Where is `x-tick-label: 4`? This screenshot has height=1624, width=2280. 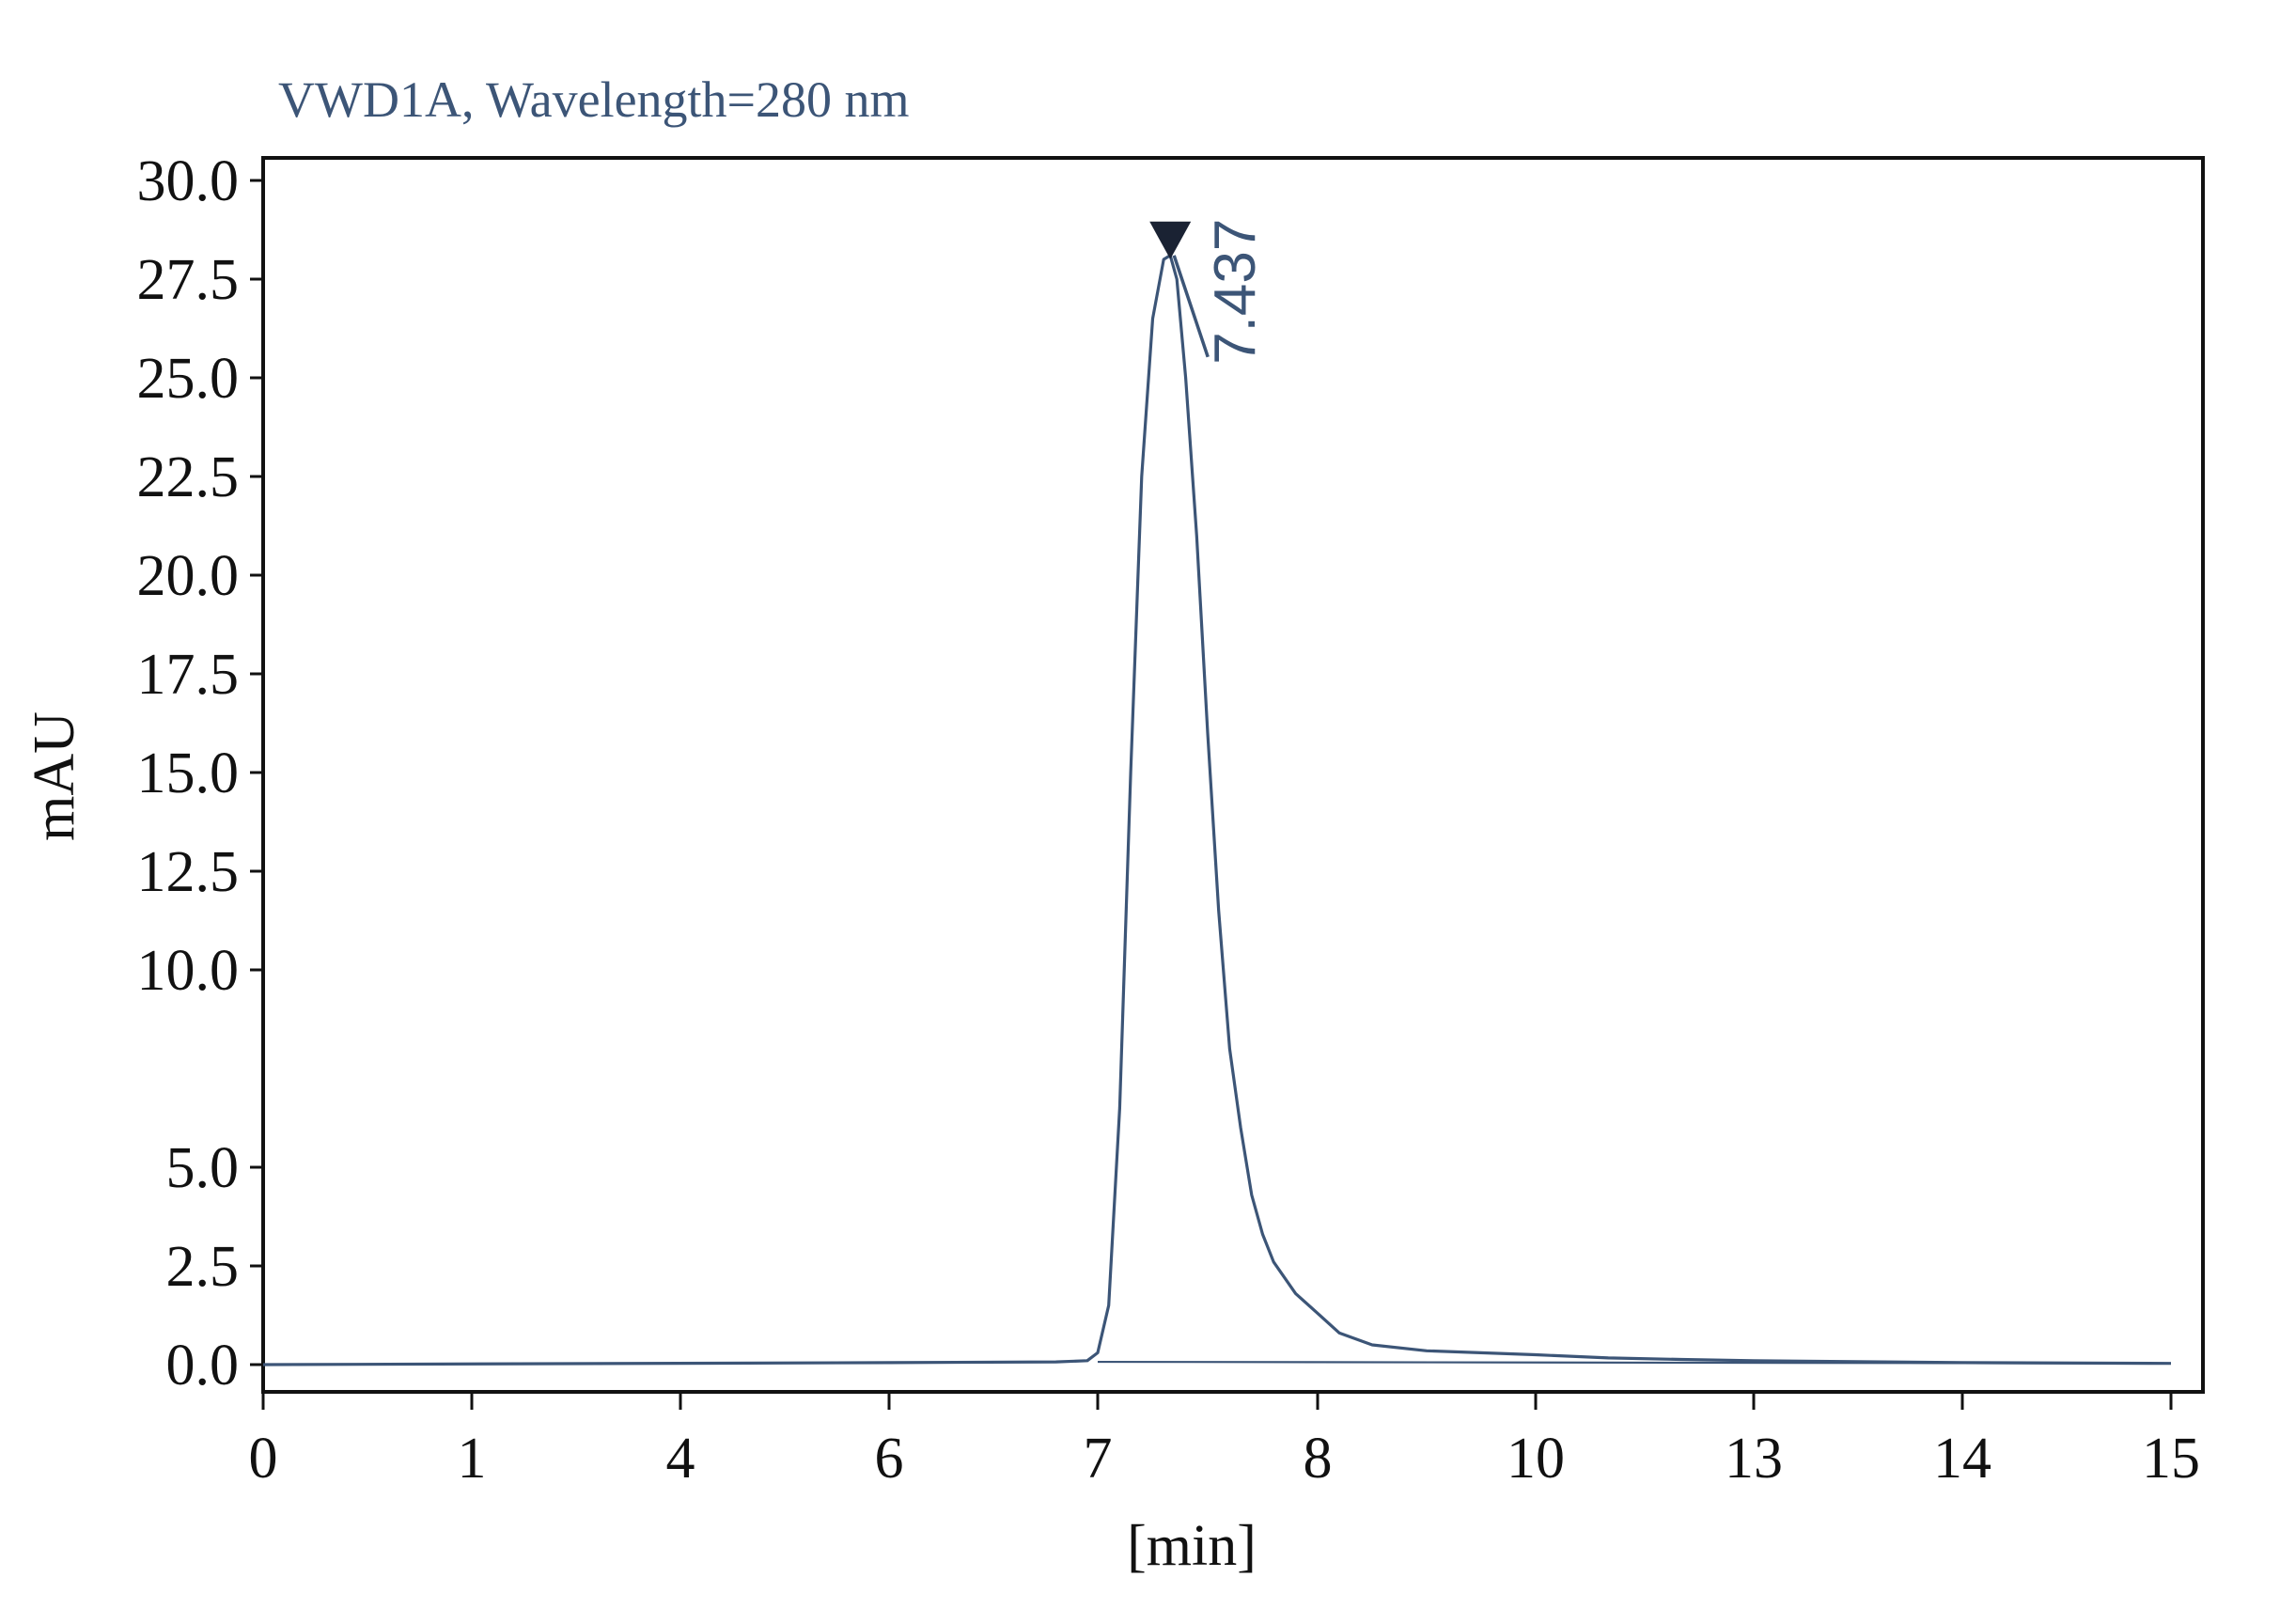
x-tick-label: 4 is located at coordinates (680, 1459).